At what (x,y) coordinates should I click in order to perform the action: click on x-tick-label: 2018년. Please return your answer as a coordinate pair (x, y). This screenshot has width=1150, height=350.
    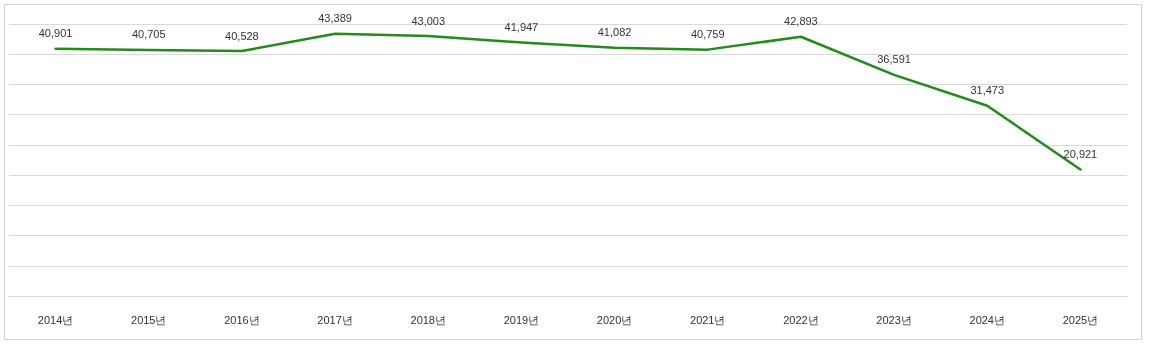
    Looking at the image, I should click on (428, 319).